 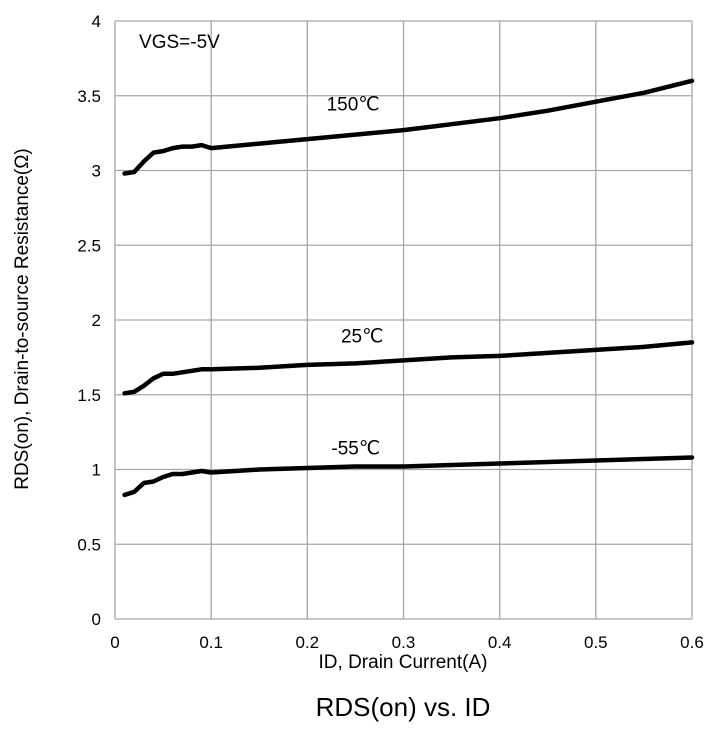 I want to click on y-tick-label-1: 0.5, so click(x=89, y=544).